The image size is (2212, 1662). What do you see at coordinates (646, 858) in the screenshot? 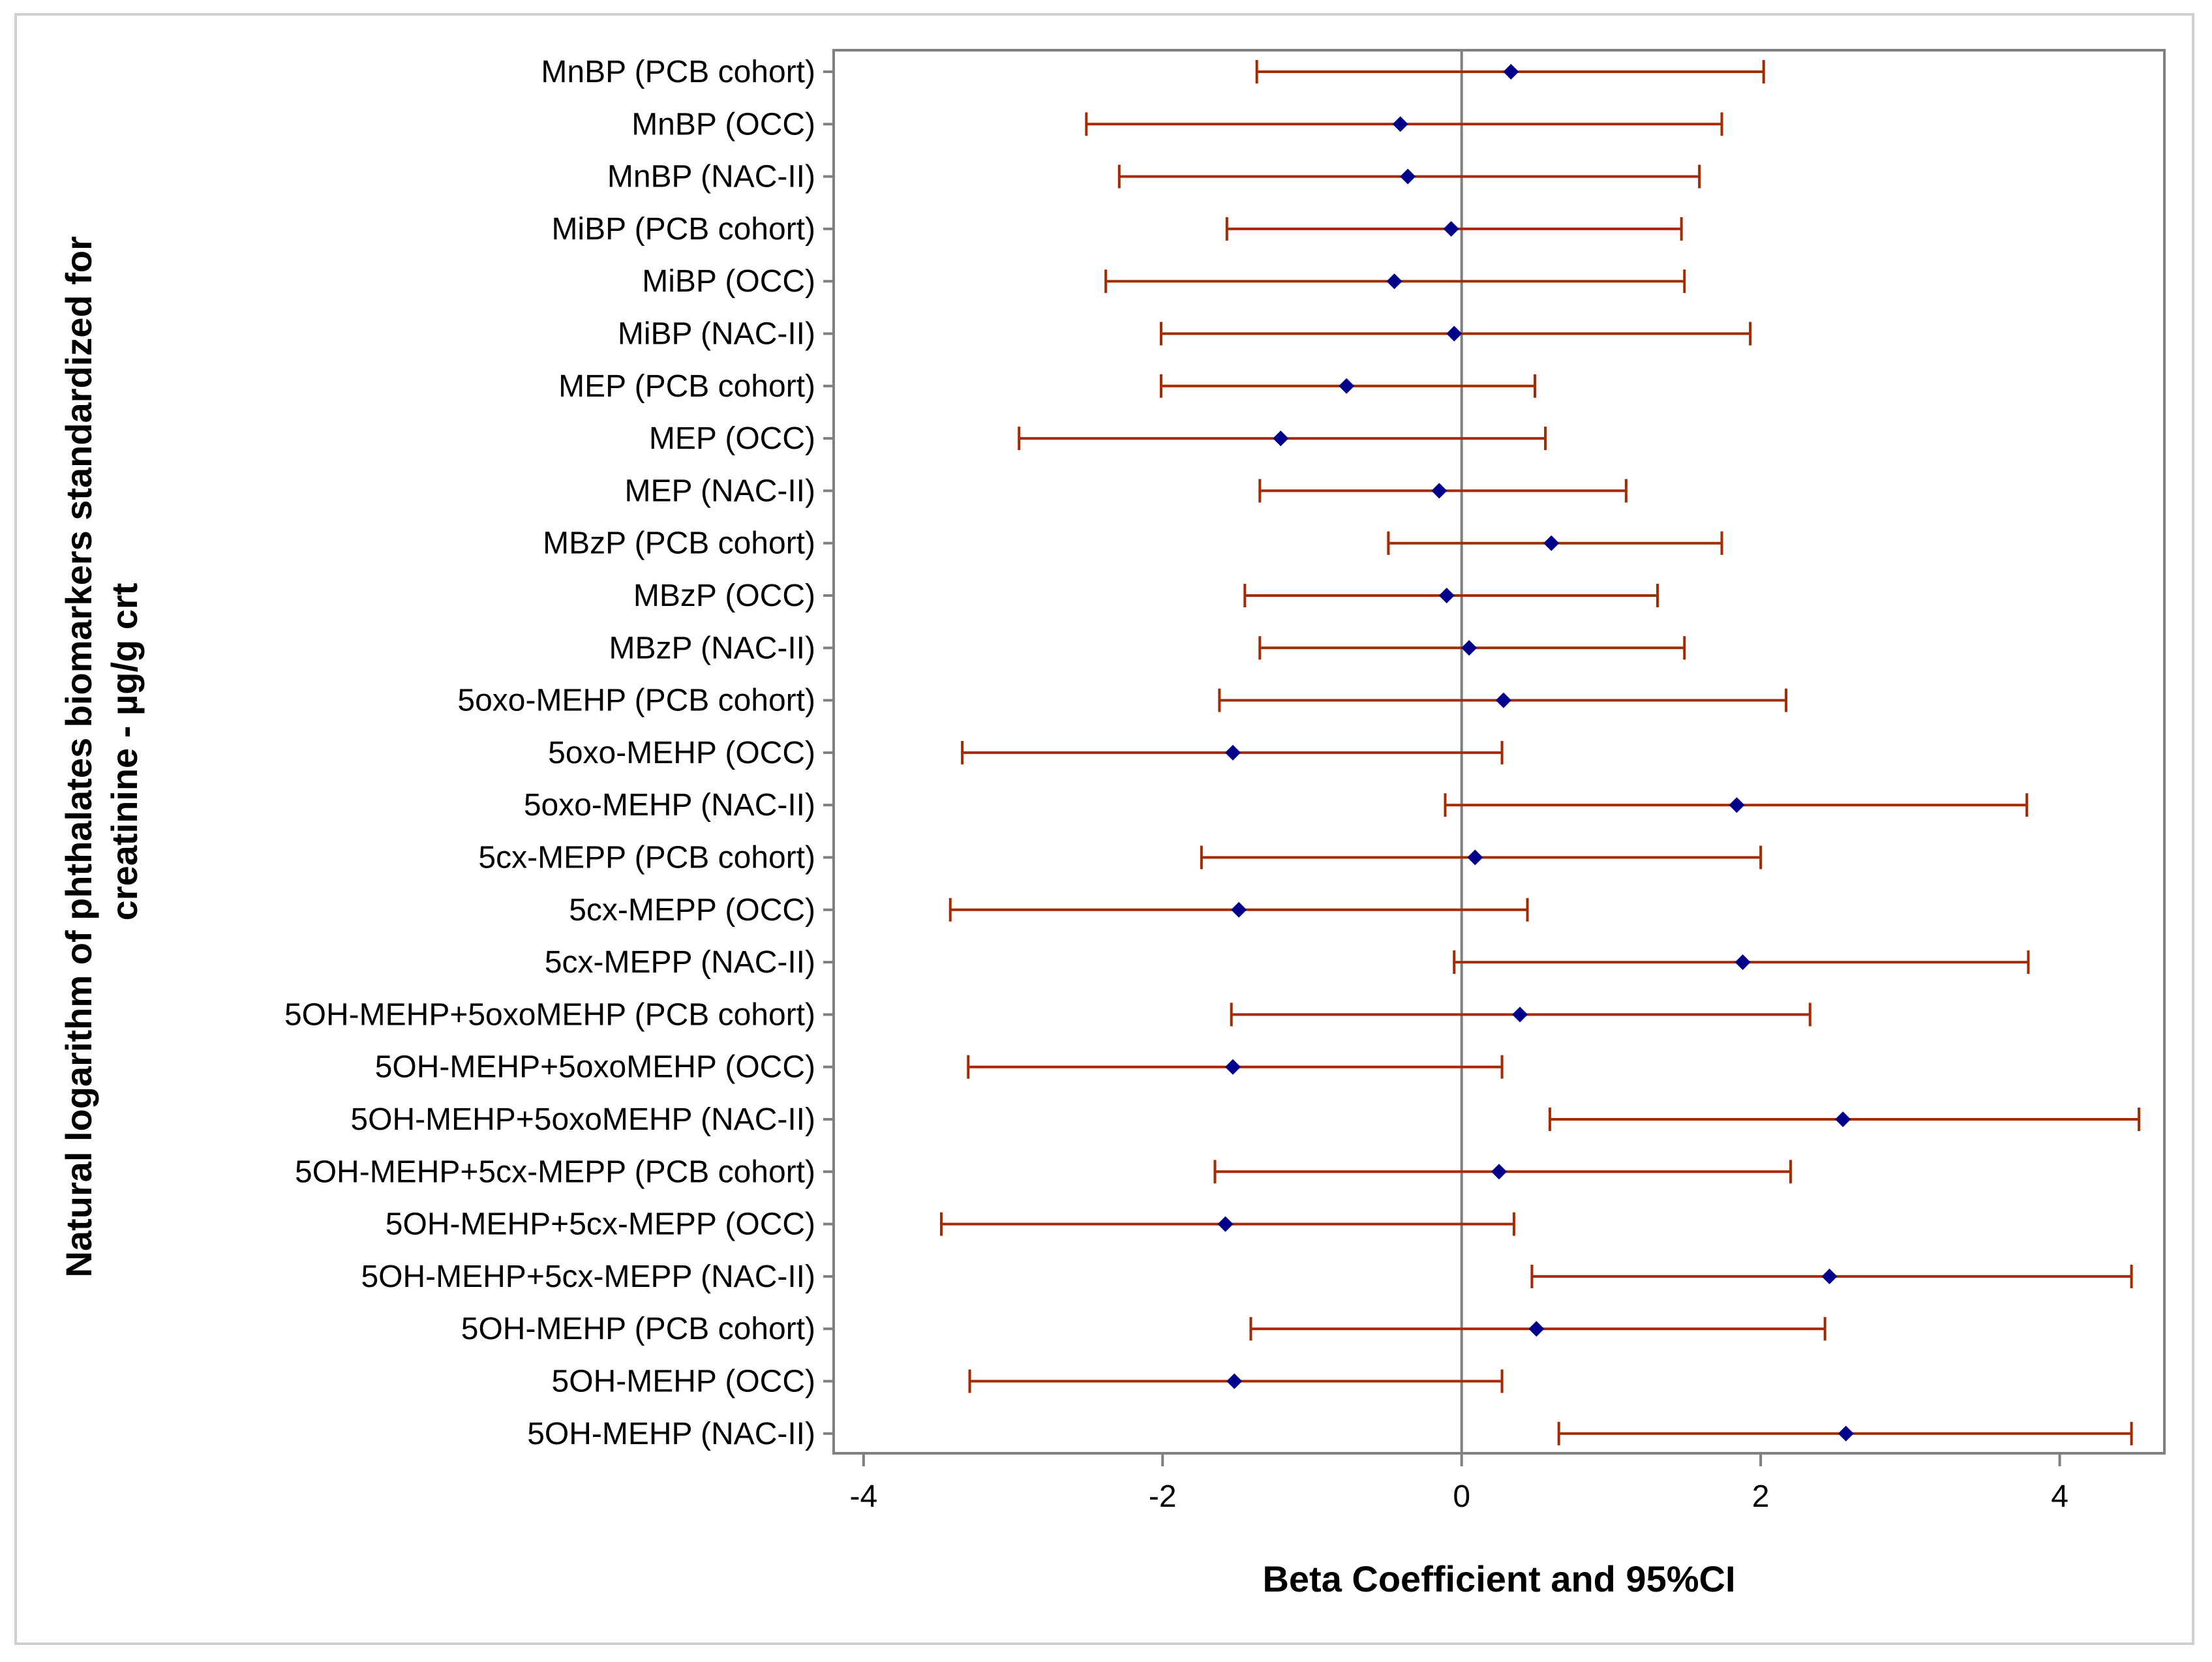
I see `category-label: 5cx-MEPP (PCB cohort)` at bounding box center [646, 858].